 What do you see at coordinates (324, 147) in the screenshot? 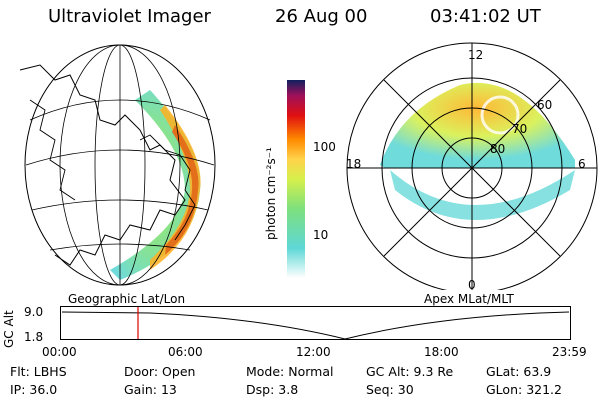
I see `colorbar-tick-100: 100` at bounding box center [324, 147].